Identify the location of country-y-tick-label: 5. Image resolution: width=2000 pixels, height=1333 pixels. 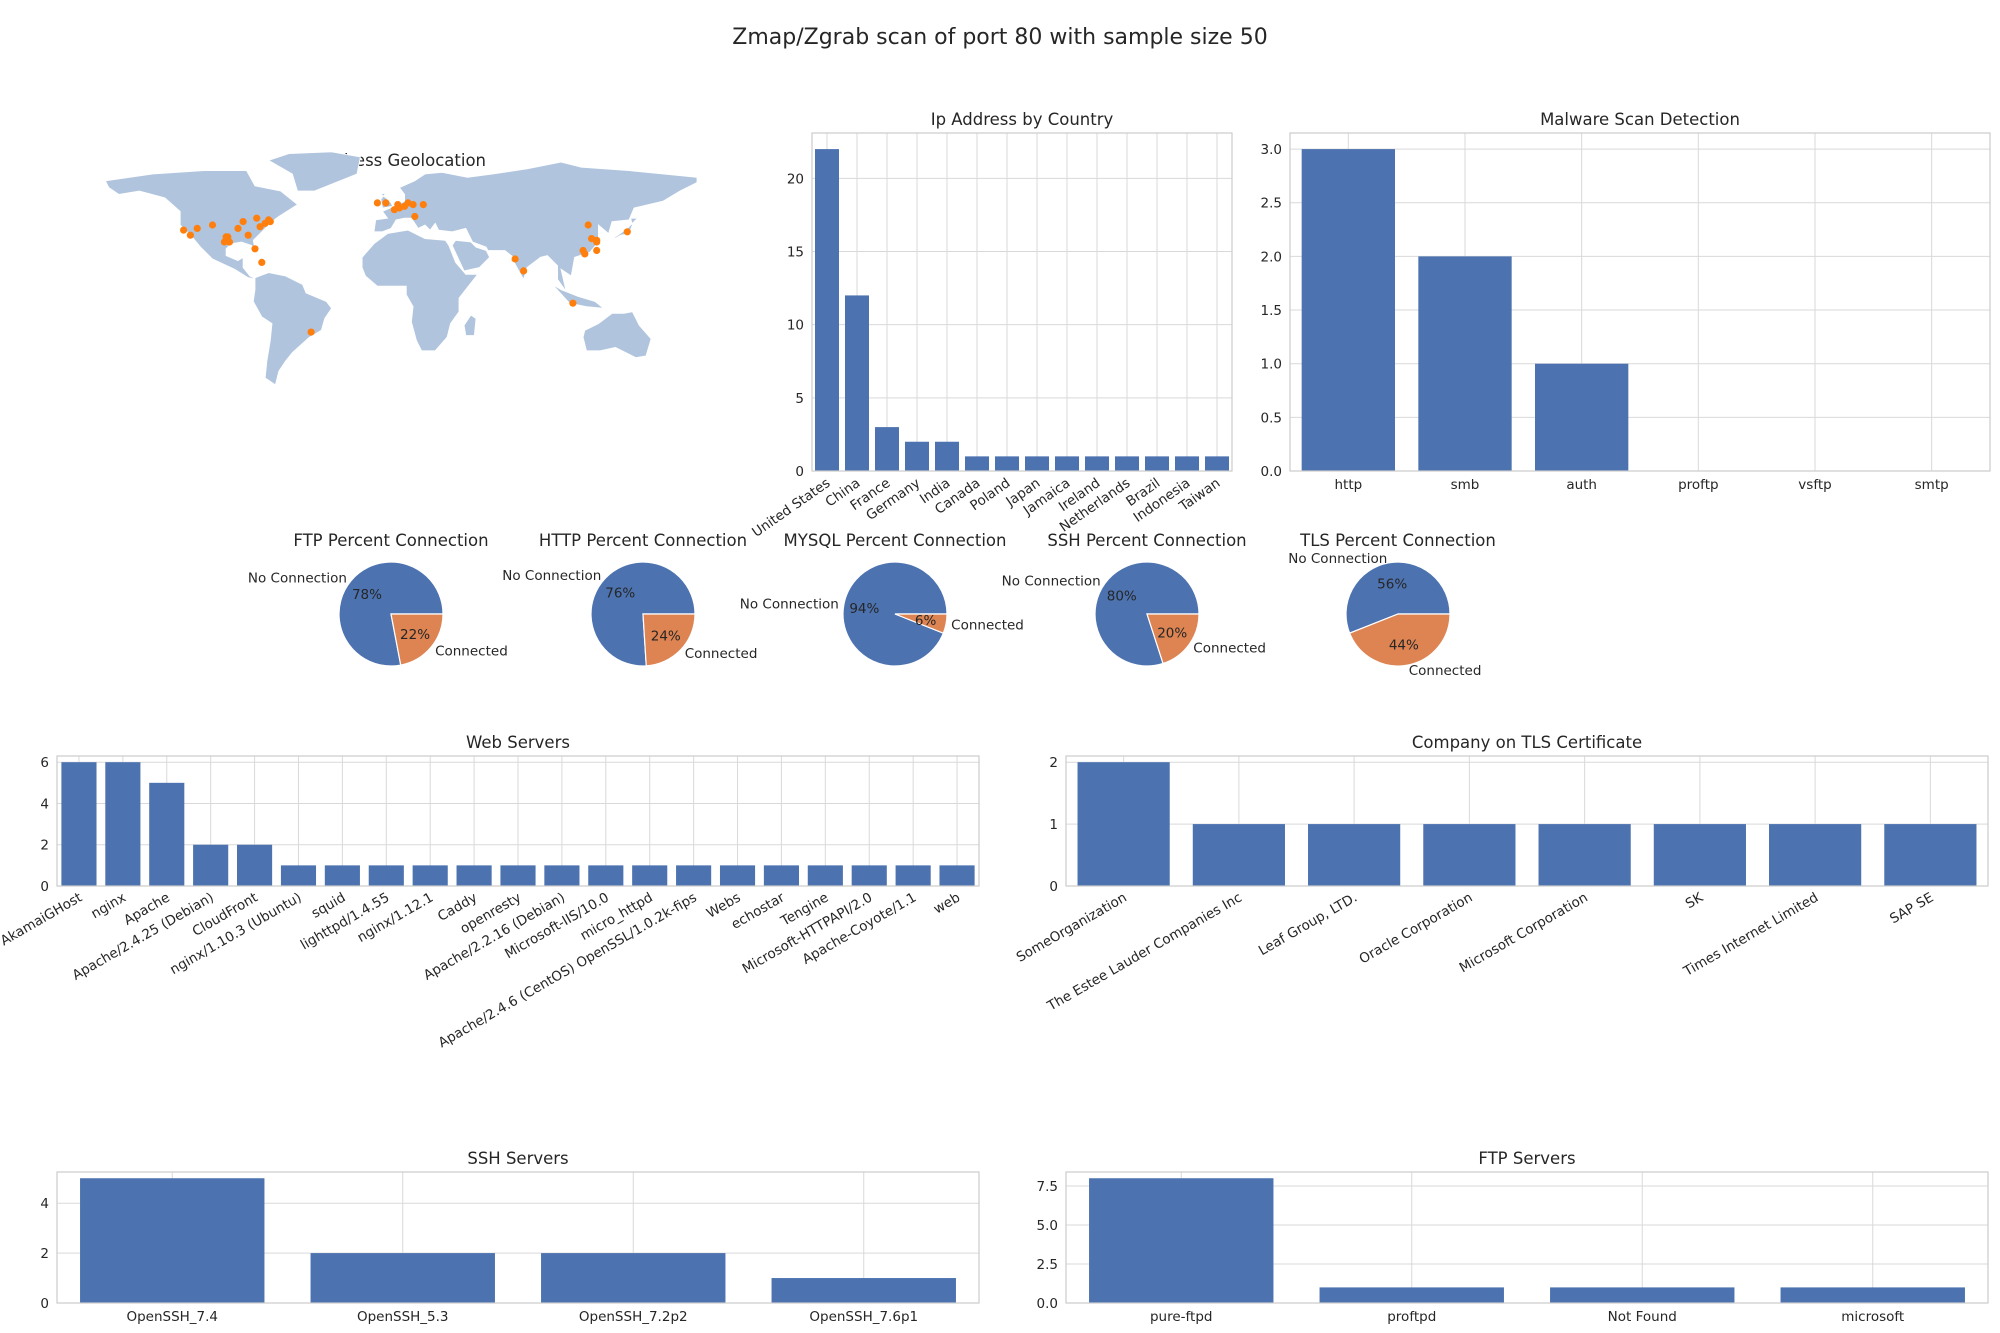
(799, 399).